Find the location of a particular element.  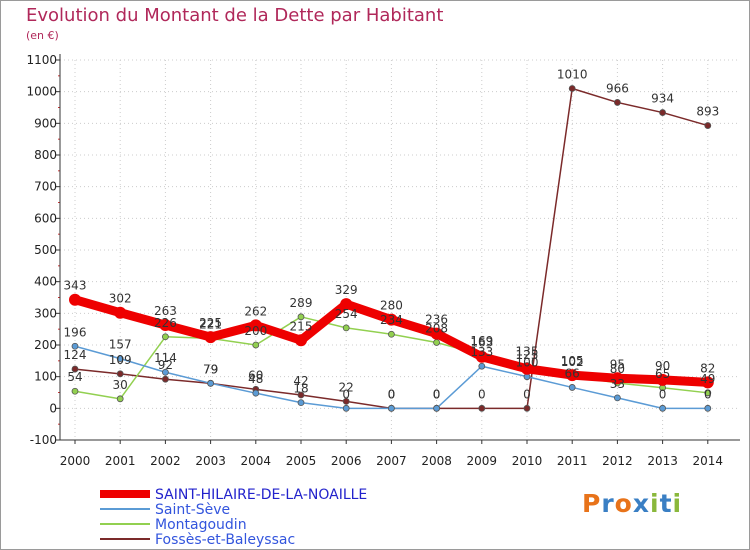

data-label-4: 42 is located at coordinates (300, 381).